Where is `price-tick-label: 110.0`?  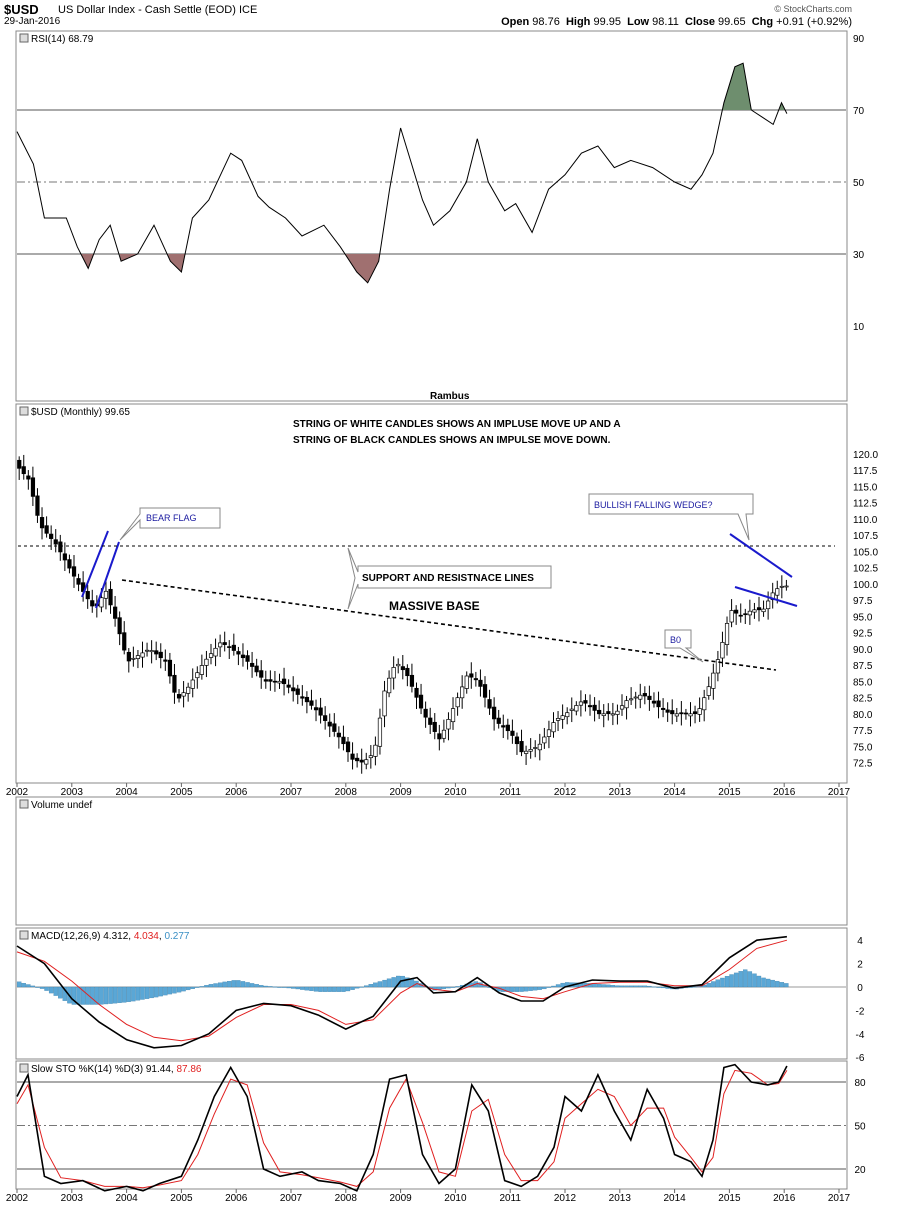
price-tick-label: 110.0 is located at coordinates (865, 520).